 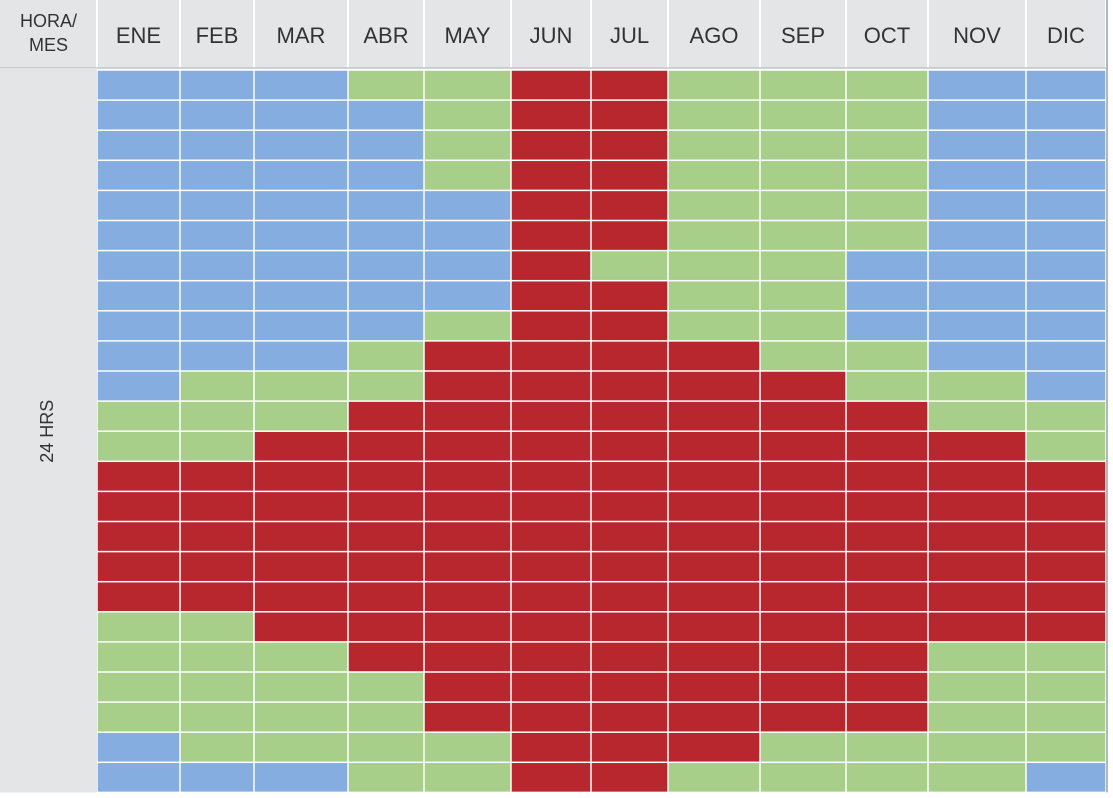 What do you see at coordinates (385, 35) in the screenshot?
I see `month-label-abr: ABR` at bounding box center [385, 35].